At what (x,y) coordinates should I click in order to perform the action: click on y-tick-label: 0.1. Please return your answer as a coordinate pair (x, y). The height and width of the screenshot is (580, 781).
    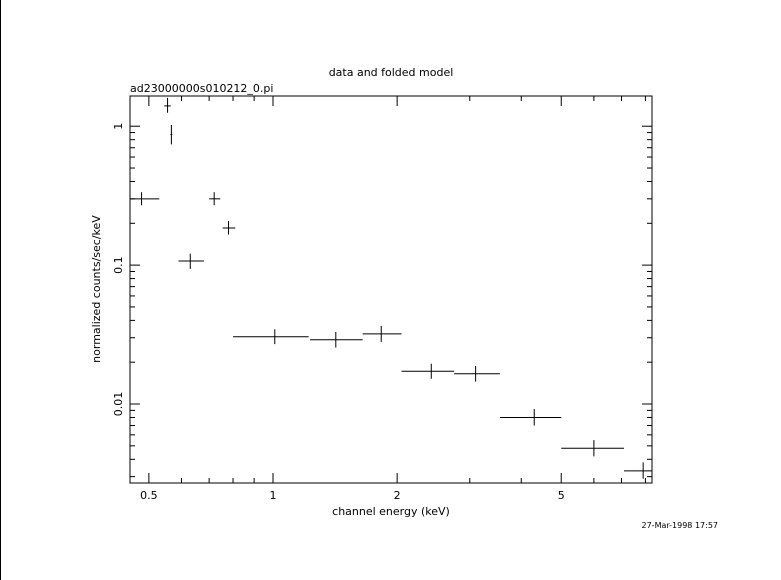
    Looking at the image, I should click on (118, 265).